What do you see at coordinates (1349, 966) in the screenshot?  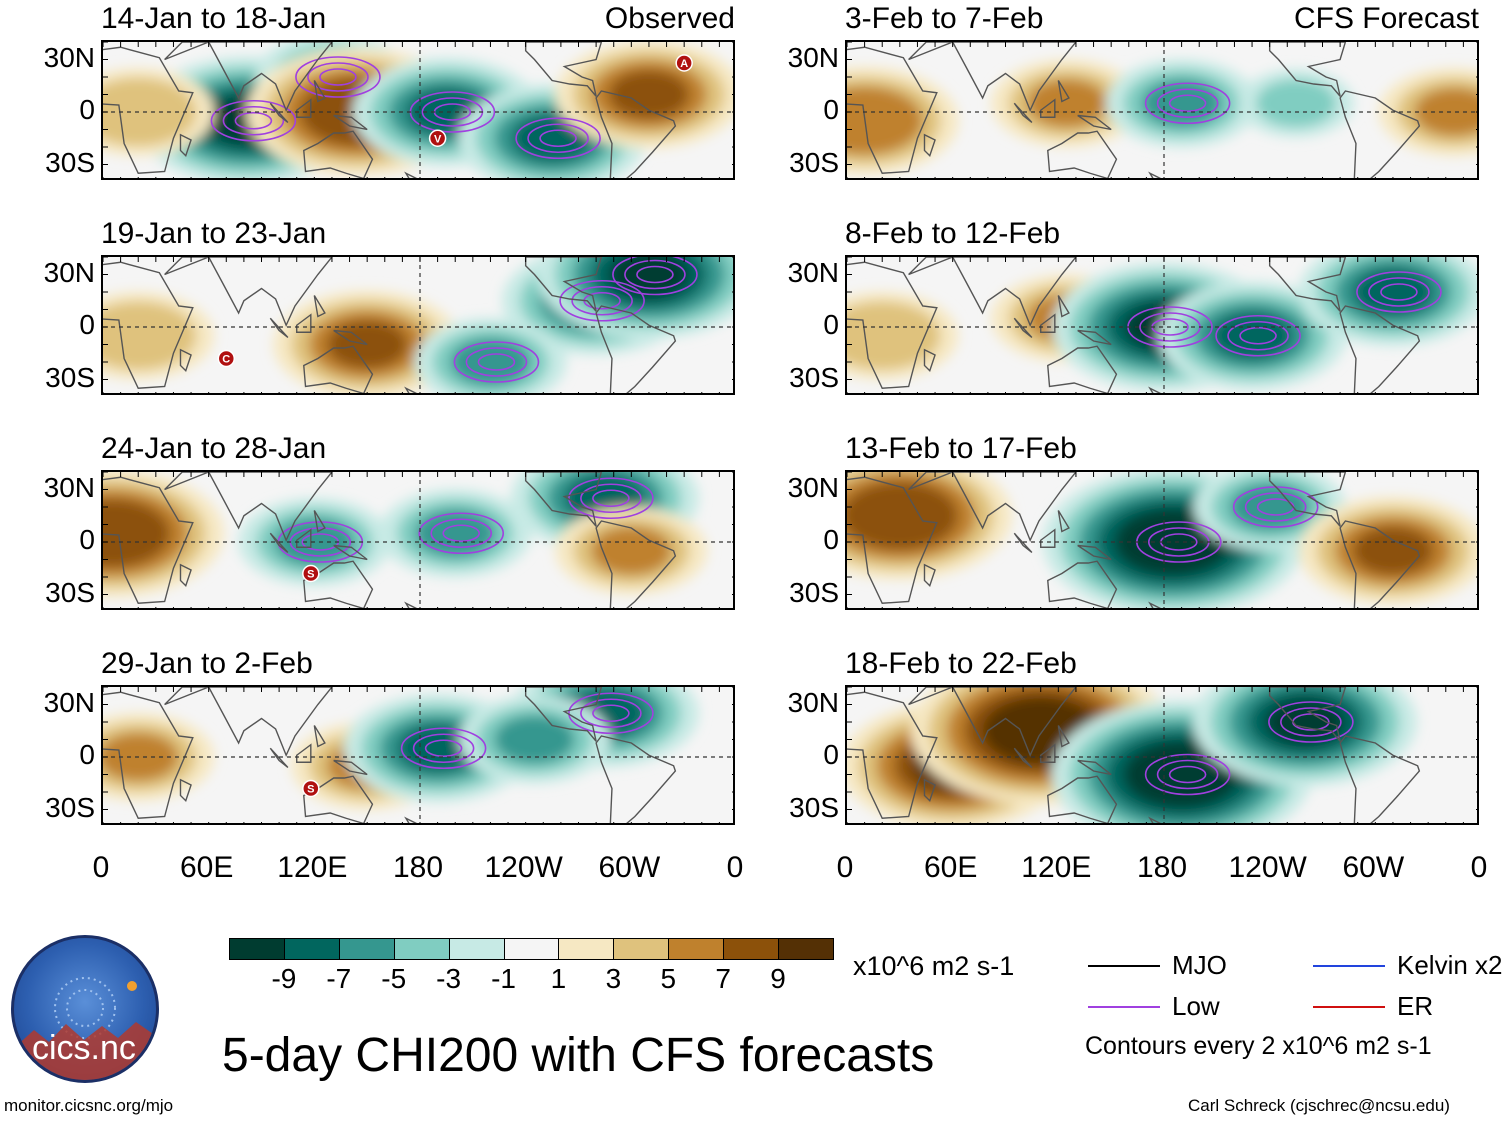 I see `legend-swatch` at bounding box center [1349, 966].